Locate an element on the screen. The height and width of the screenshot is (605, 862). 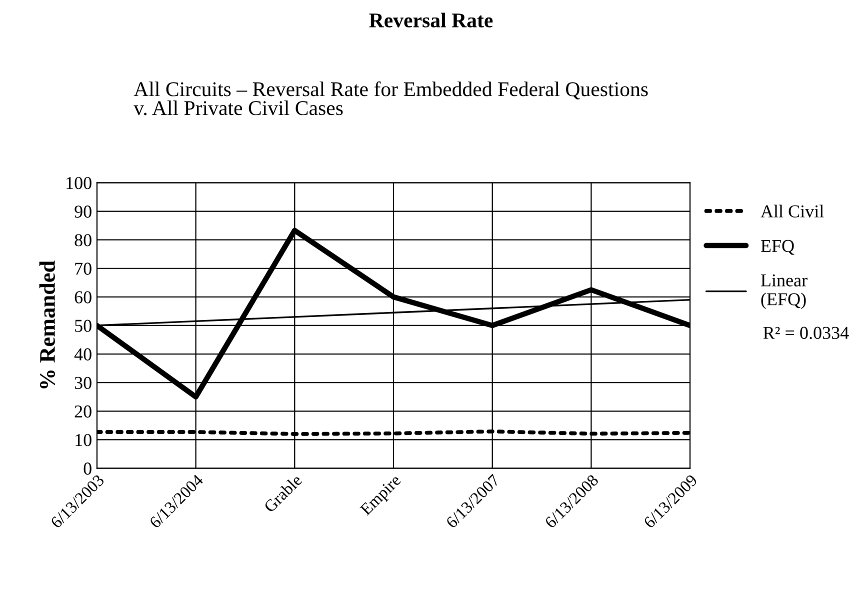
y-tick-label: 50 is located at coordinates (83, 326).